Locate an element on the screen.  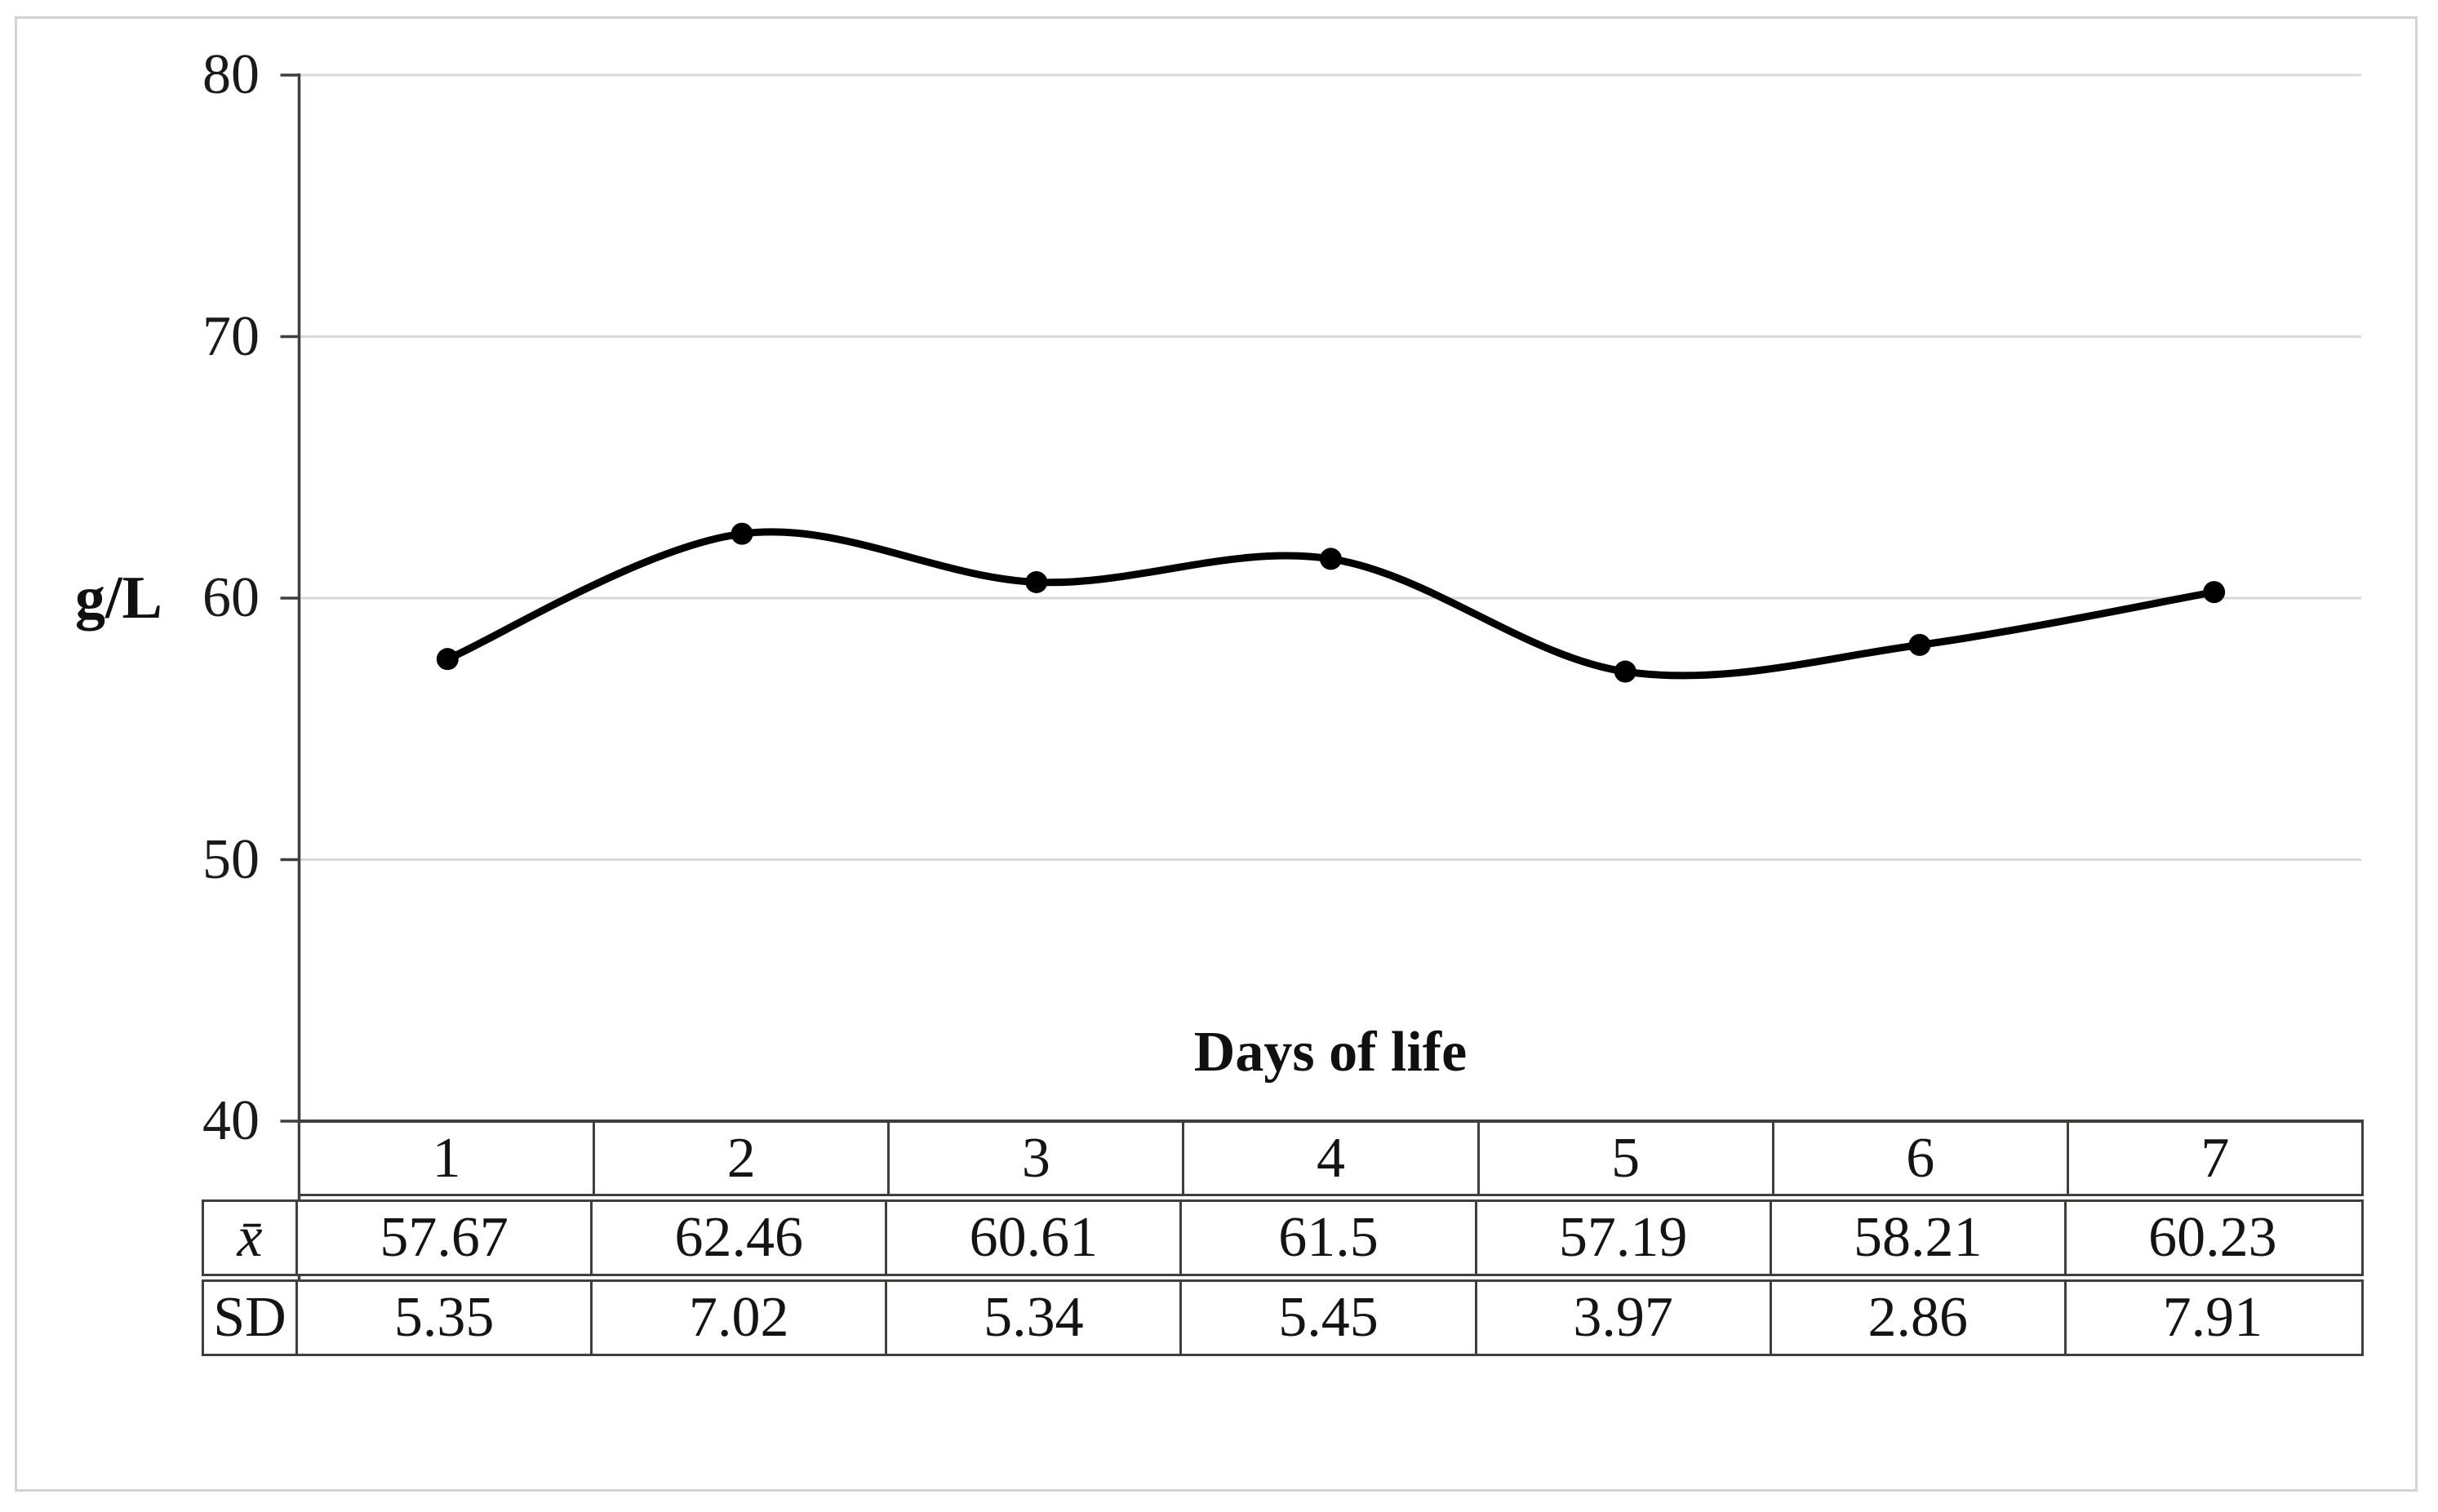
table-cell: 4 is located at coordinates (1332, 1158).